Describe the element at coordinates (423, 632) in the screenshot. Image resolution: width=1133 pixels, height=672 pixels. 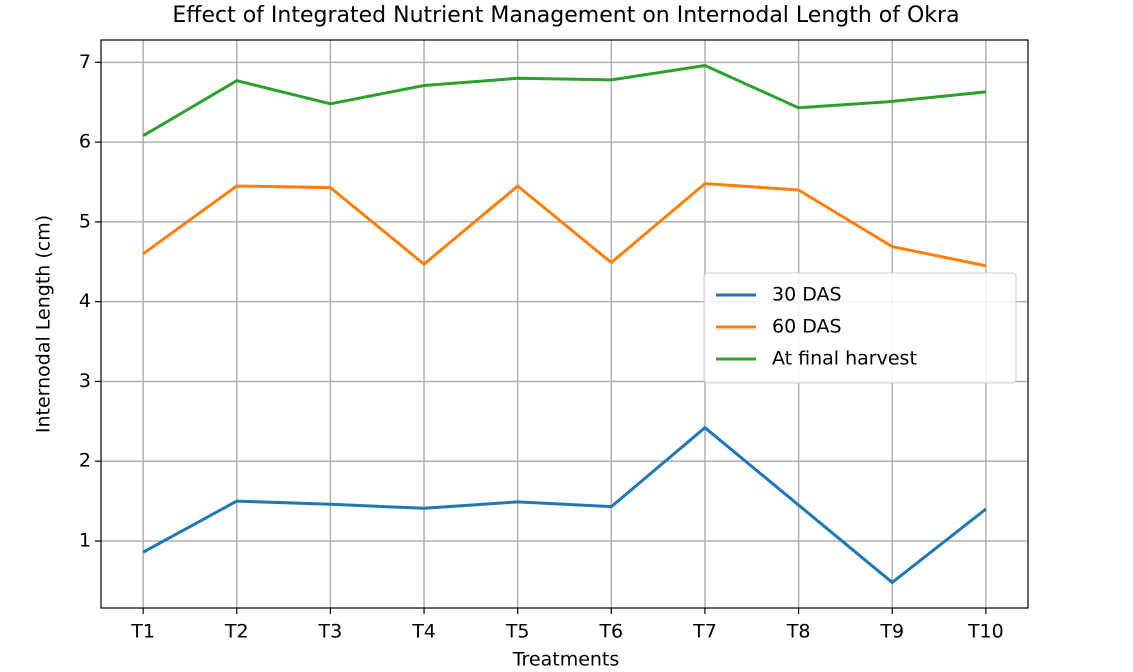
I see `x-tick-label: T4` at that location.